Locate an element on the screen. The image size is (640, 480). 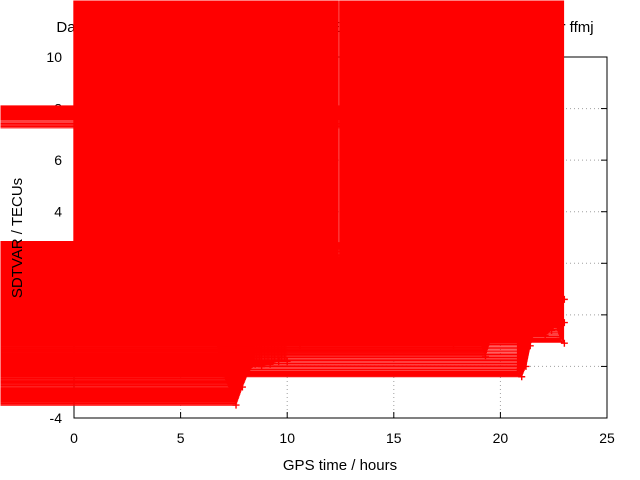
x-tick-label: 10 is located at coordinates (287, 438).